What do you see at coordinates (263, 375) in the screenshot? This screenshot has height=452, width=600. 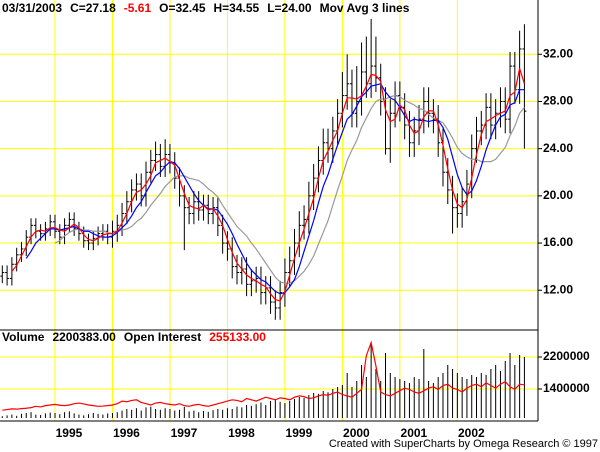 I see `open-interest-line` at bounding box center [263, 375].